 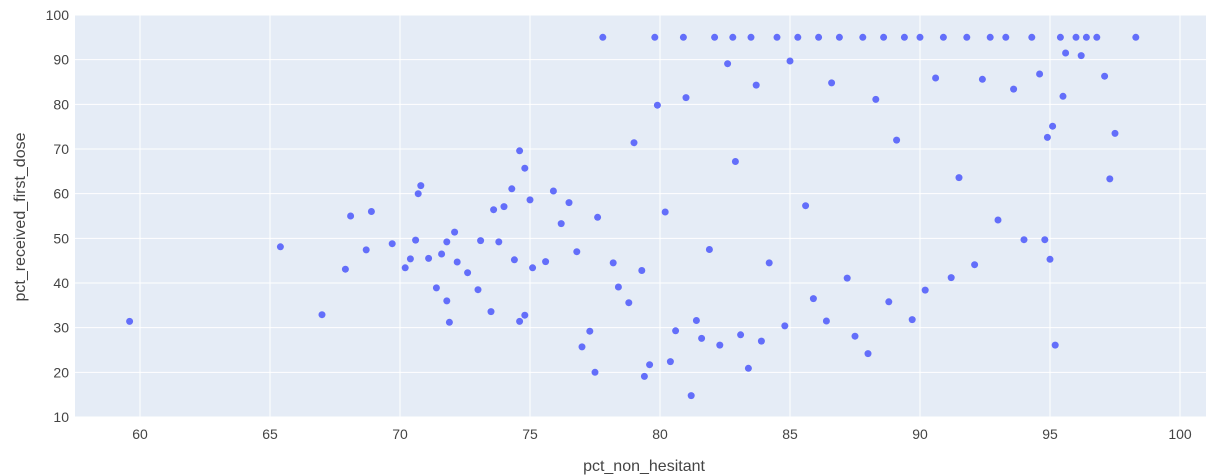 I want to click on x-tick-label: 95, so click(x=1050, y=434).